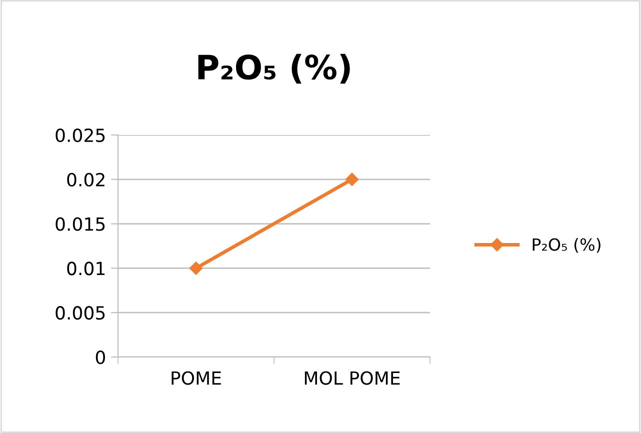 The width and height of the screenshot is (641, 433). Describe the element at coordinates (80, 135) in the screenshot. I see `y-tick-label: 0.025` at that location.